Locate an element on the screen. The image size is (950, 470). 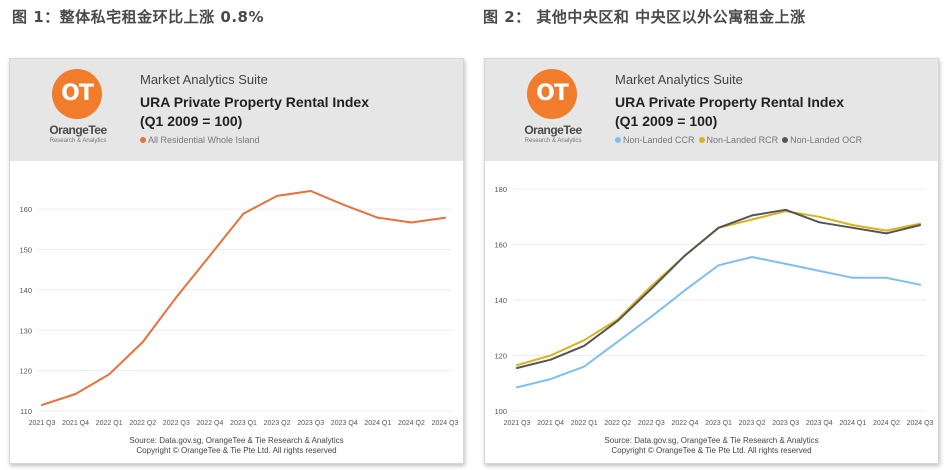
legend-label: Non-Landed OCR is located at coordinates (826, 140).